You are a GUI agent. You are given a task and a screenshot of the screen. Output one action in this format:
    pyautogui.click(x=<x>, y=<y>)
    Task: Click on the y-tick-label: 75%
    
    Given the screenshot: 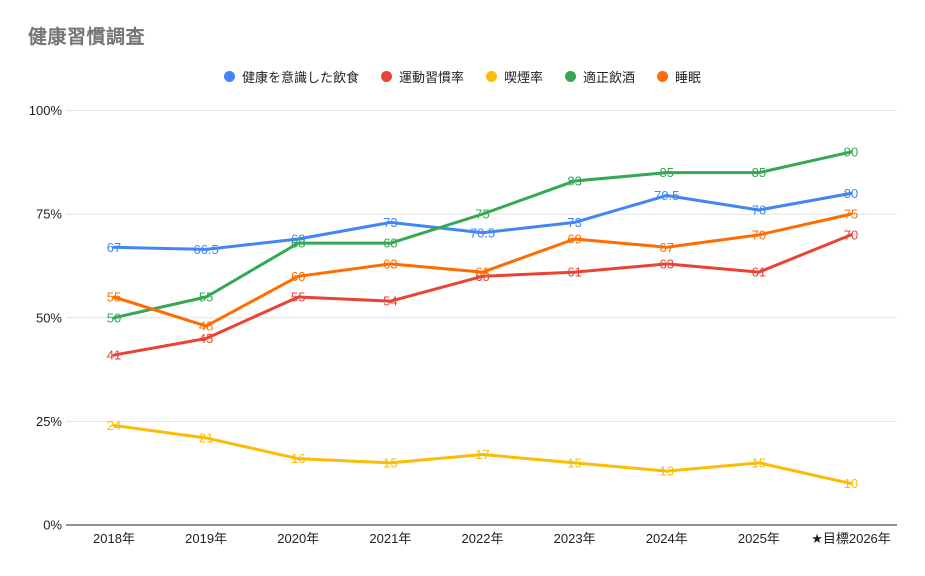 What is the action you would take?
    pyautogui.click(x=49, y=214)
    